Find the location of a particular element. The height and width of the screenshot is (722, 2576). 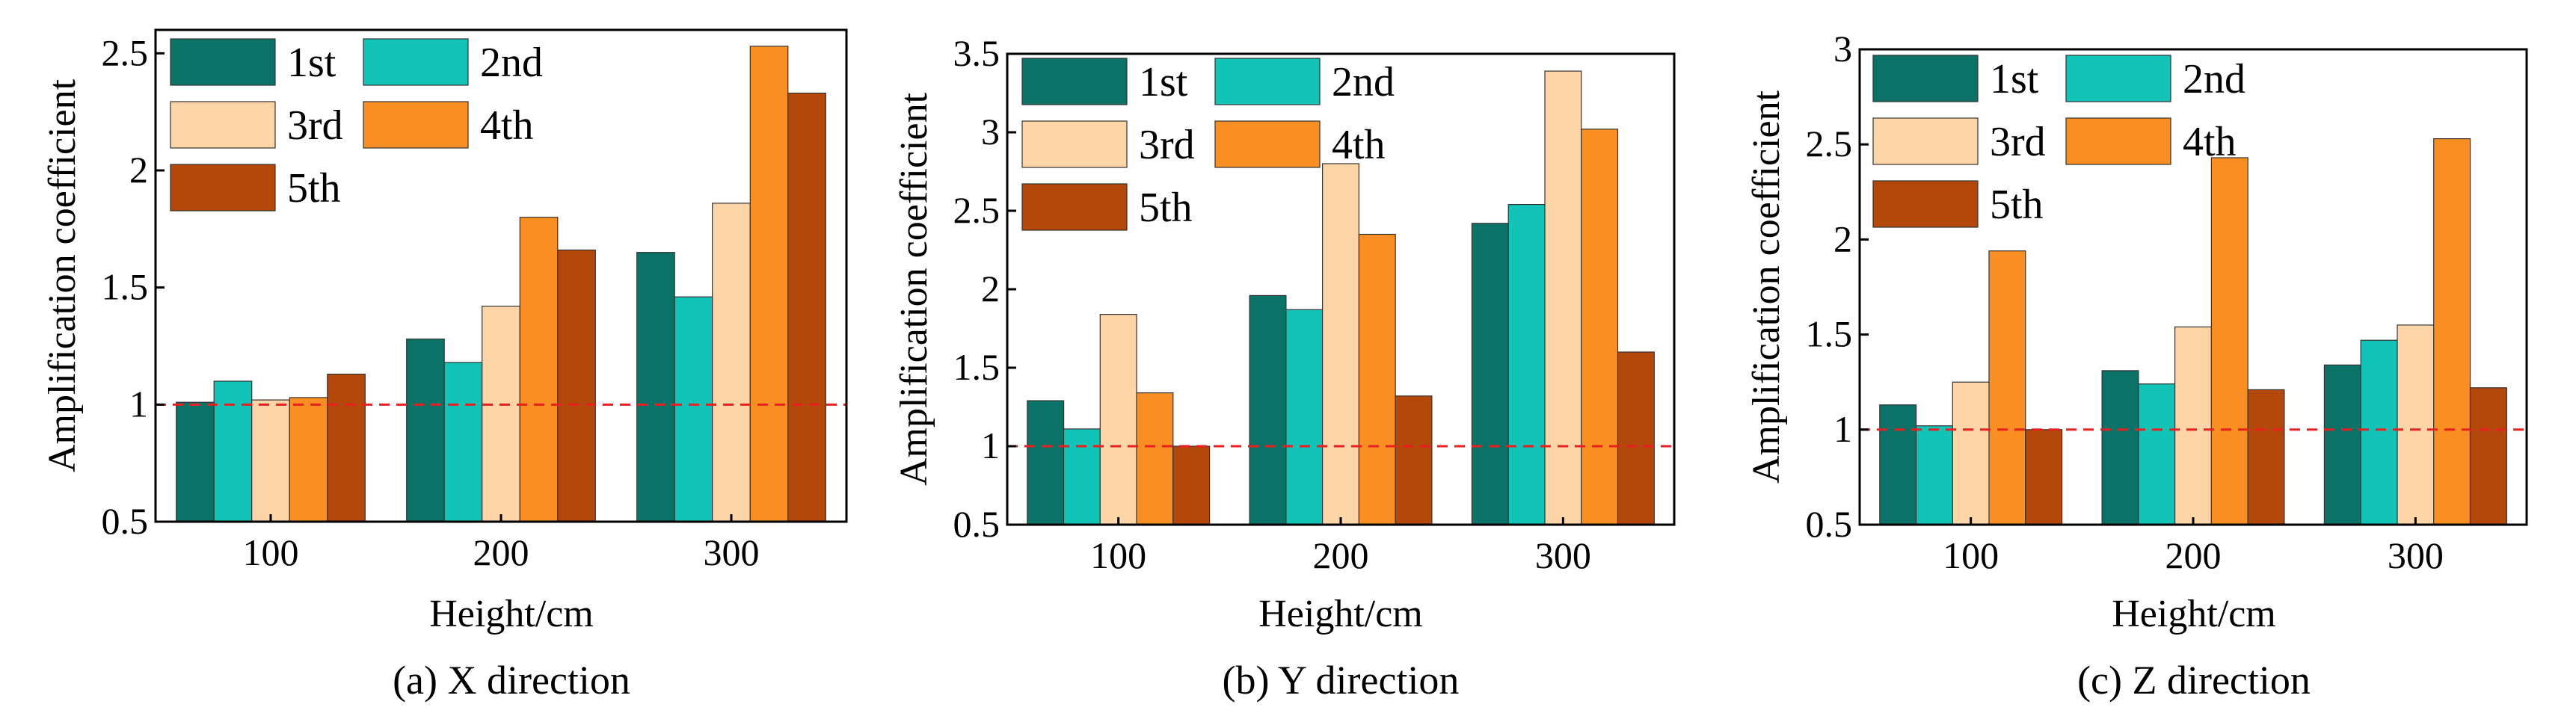

y-tick-label: 3 is located at coordinates (990, 132).